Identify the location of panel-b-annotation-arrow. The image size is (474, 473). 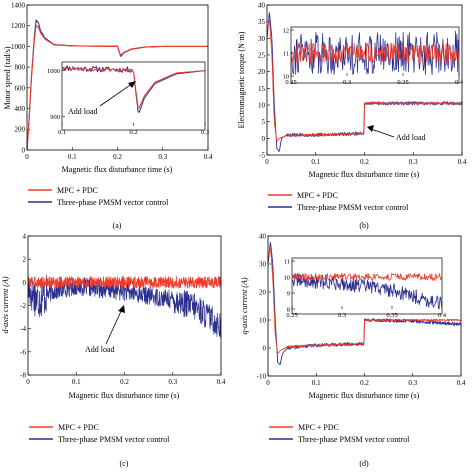
(382, 133).